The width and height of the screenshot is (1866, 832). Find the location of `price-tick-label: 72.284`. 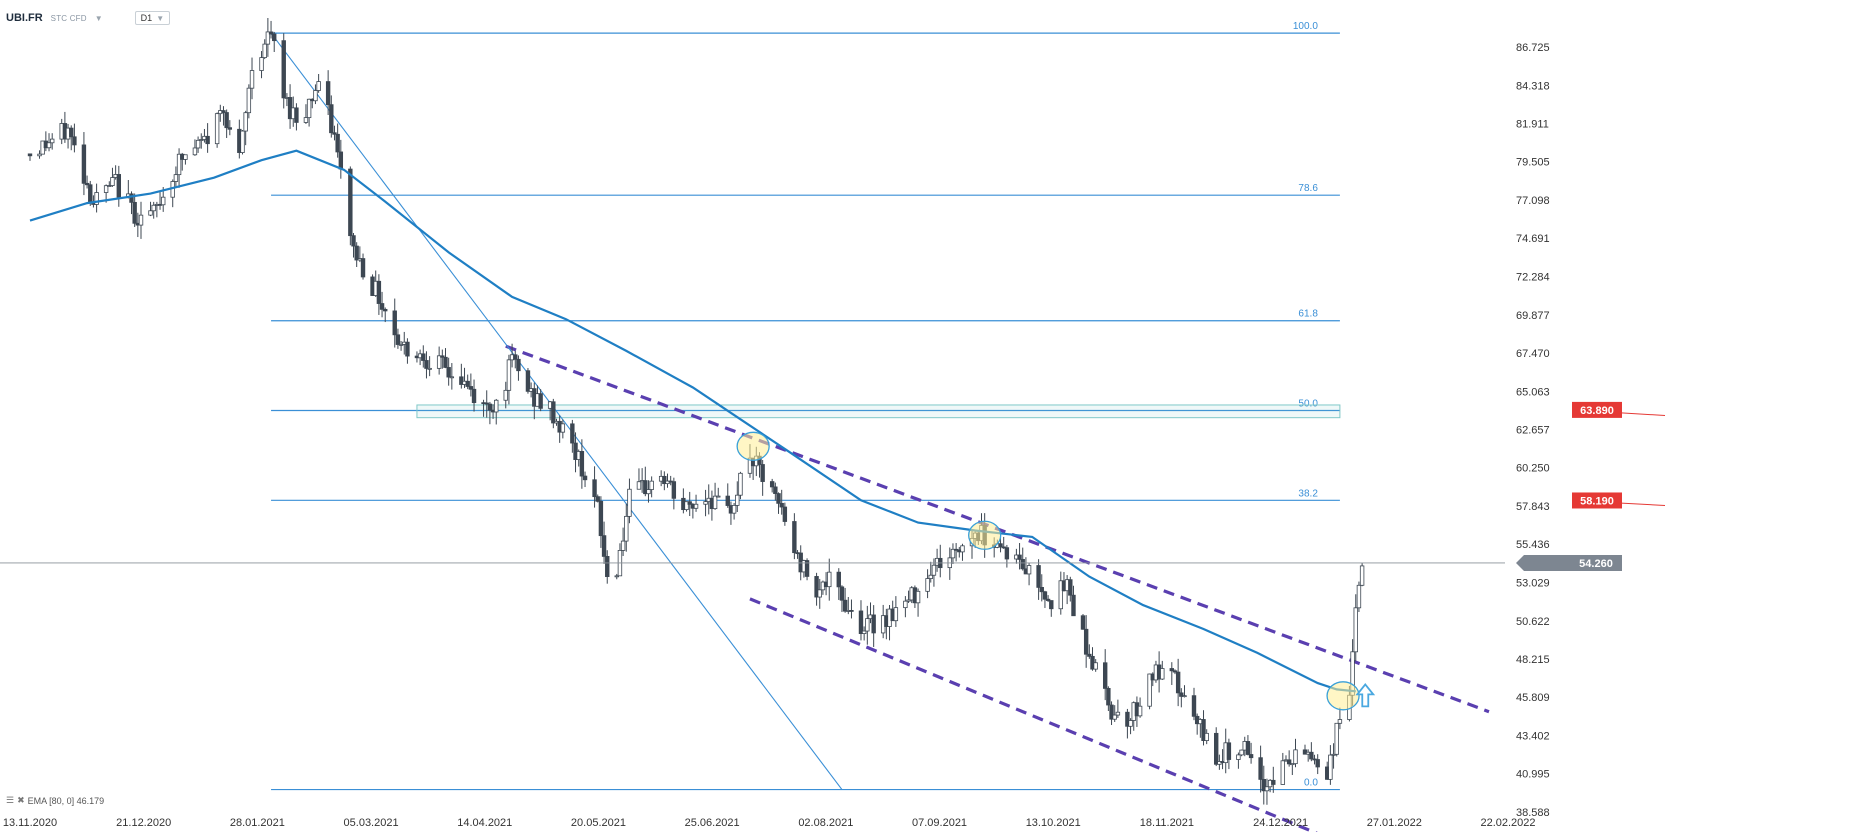

price-tick-label: 72.284 is located at coordinates (1533, 277).